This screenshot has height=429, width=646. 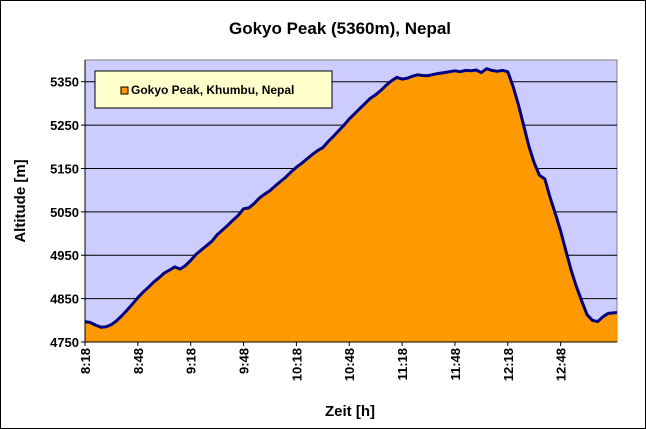 What do you see at coordinates (508, 364) in the screenshot?
I see `x-tick-label: 12:18` at bounding box center [508, 364].